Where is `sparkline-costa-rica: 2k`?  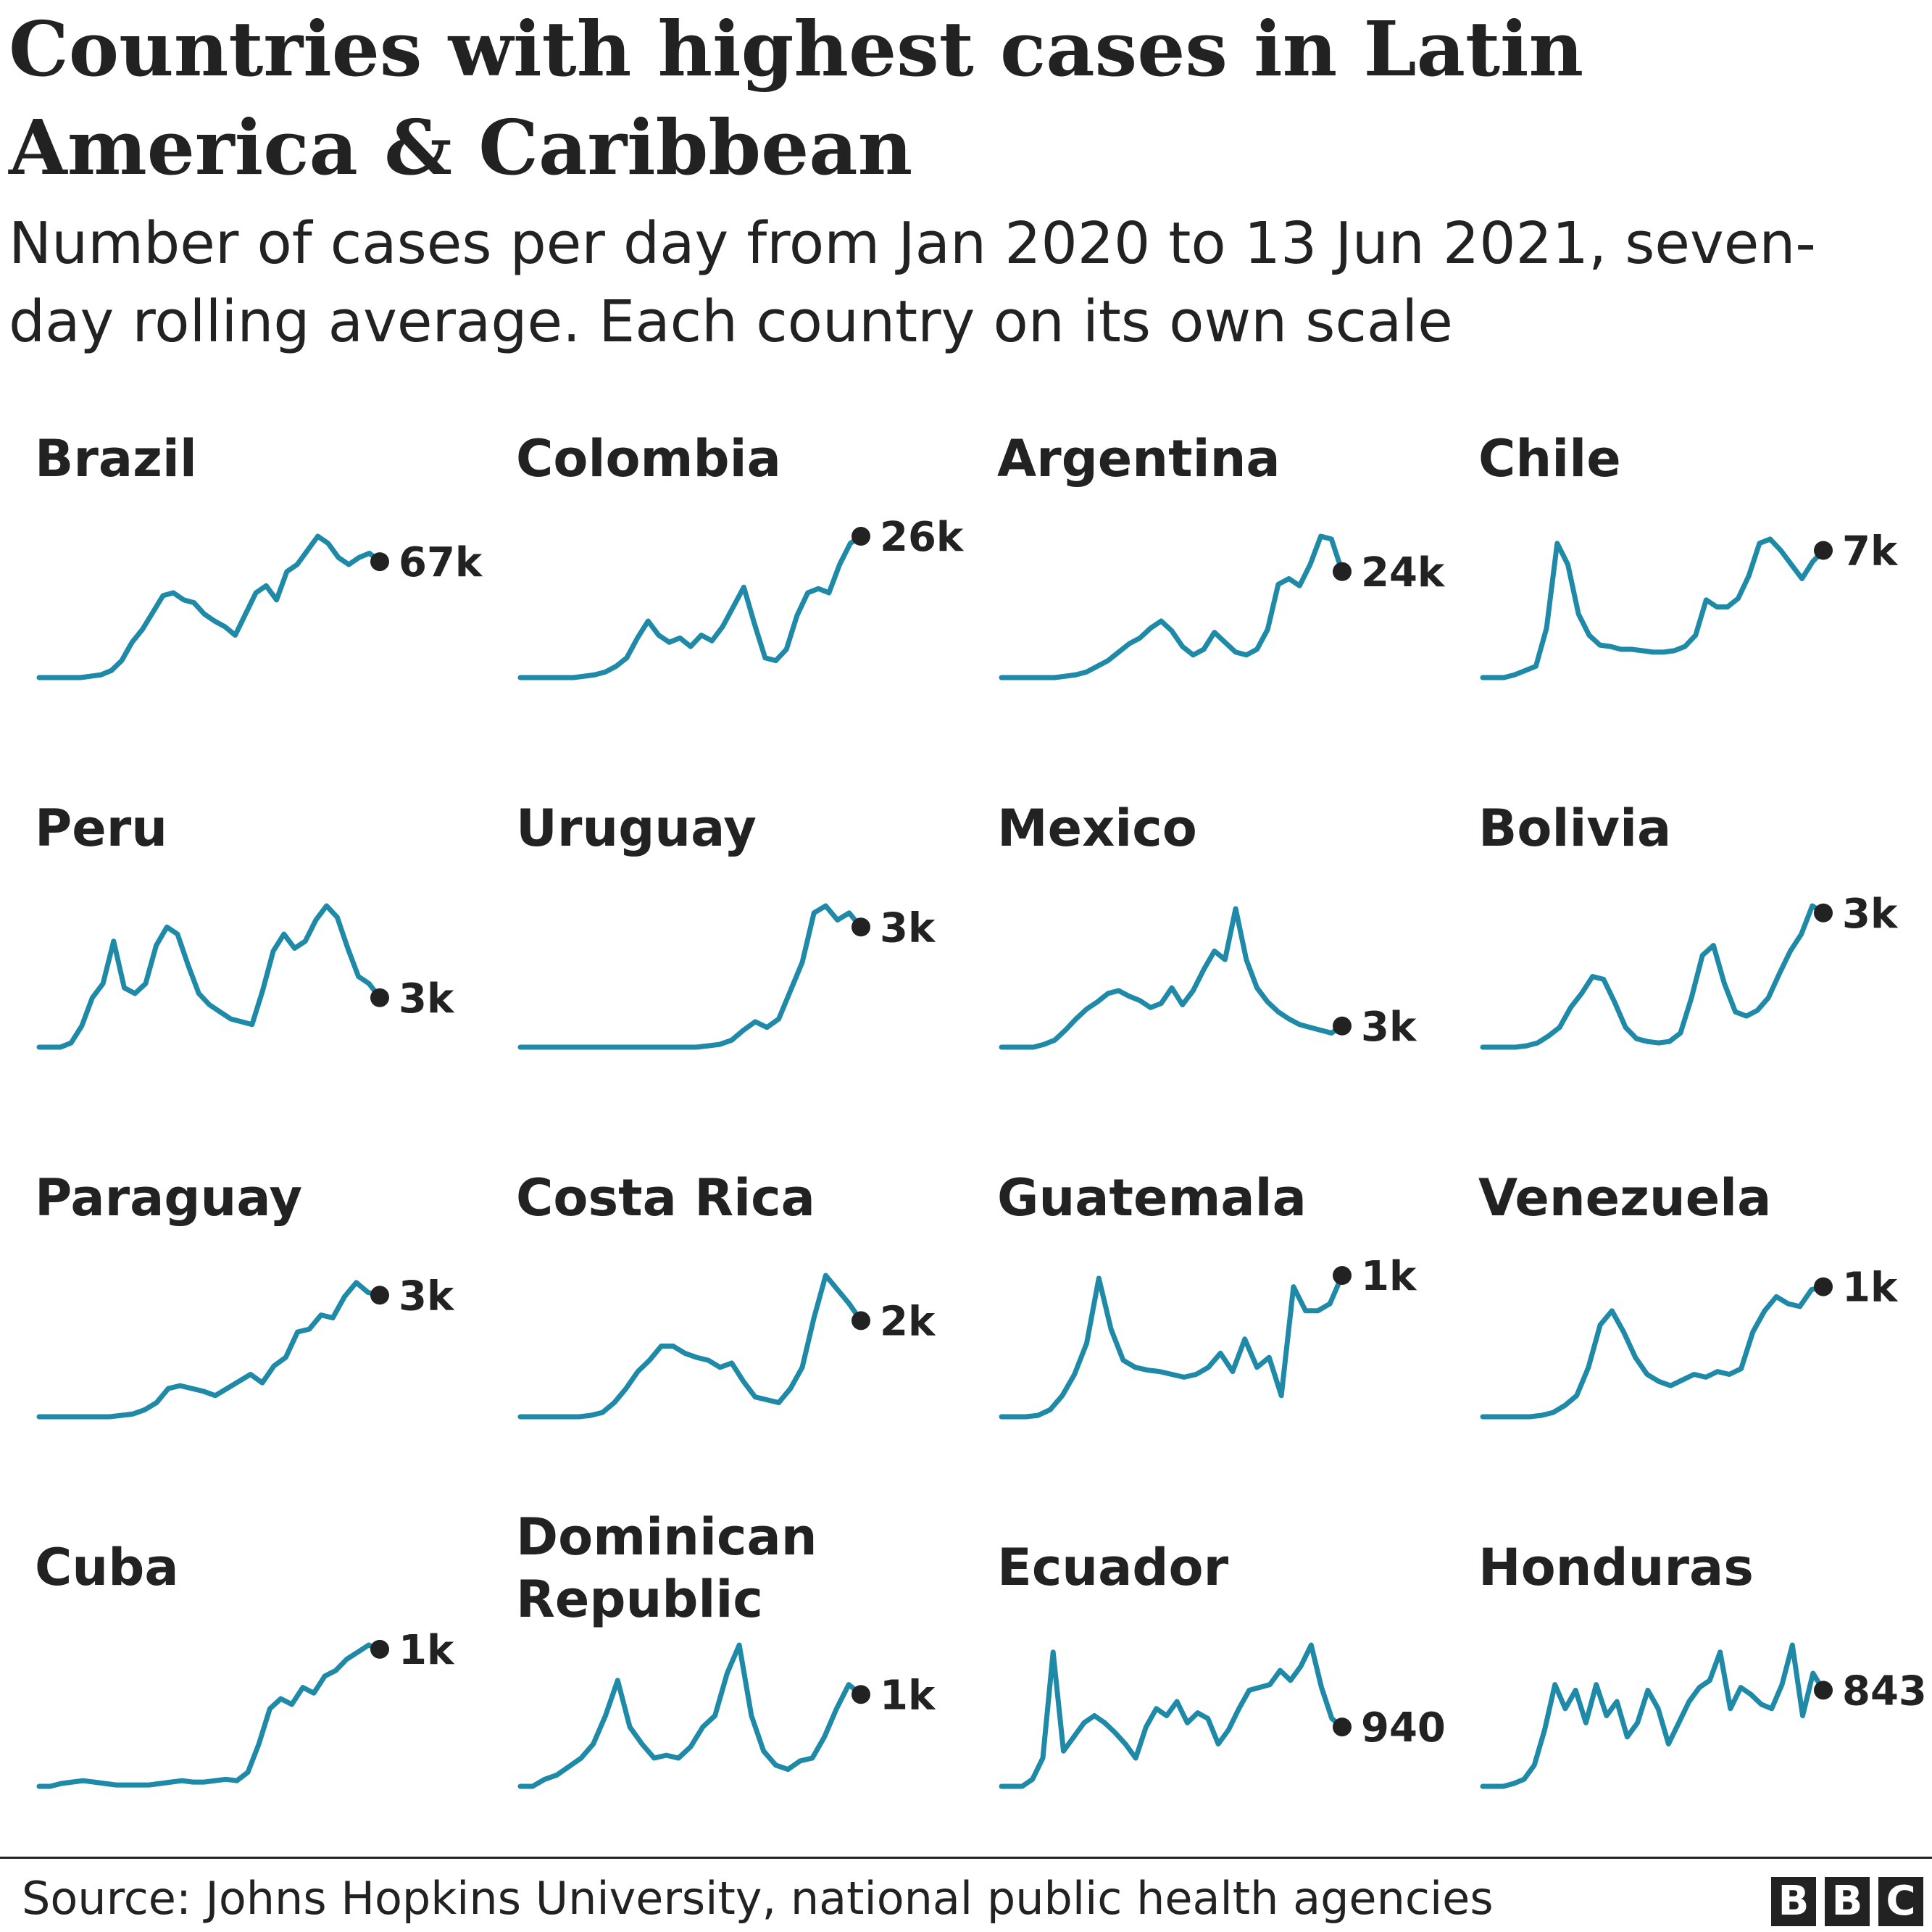 sparkline-costa-rica: 2k is located at coordinates (726, 1347).